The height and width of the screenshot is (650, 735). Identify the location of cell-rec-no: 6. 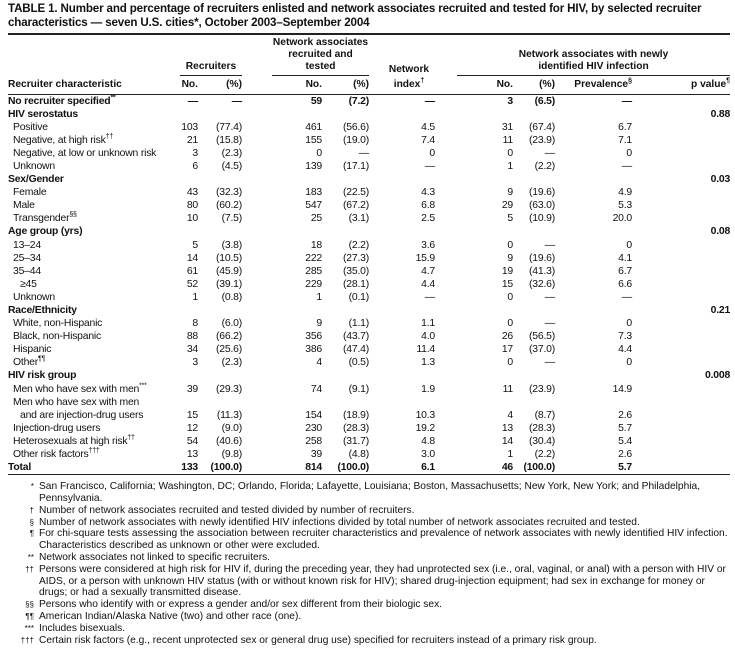
(195, 166).